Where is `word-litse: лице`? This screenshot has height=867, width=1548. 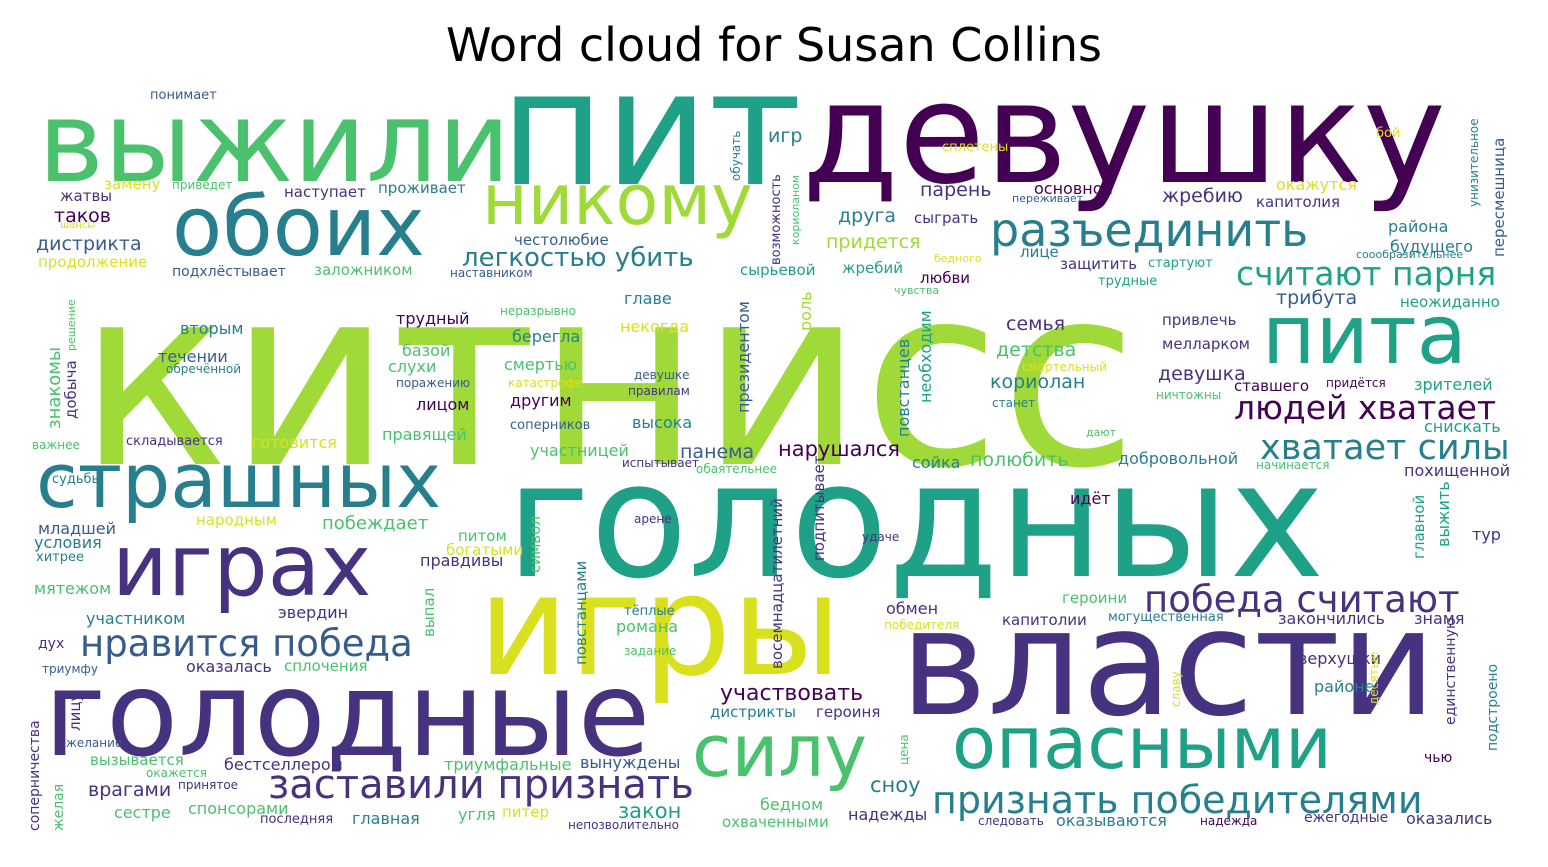 word-litse: лице is located at coordinates (1039, 252).